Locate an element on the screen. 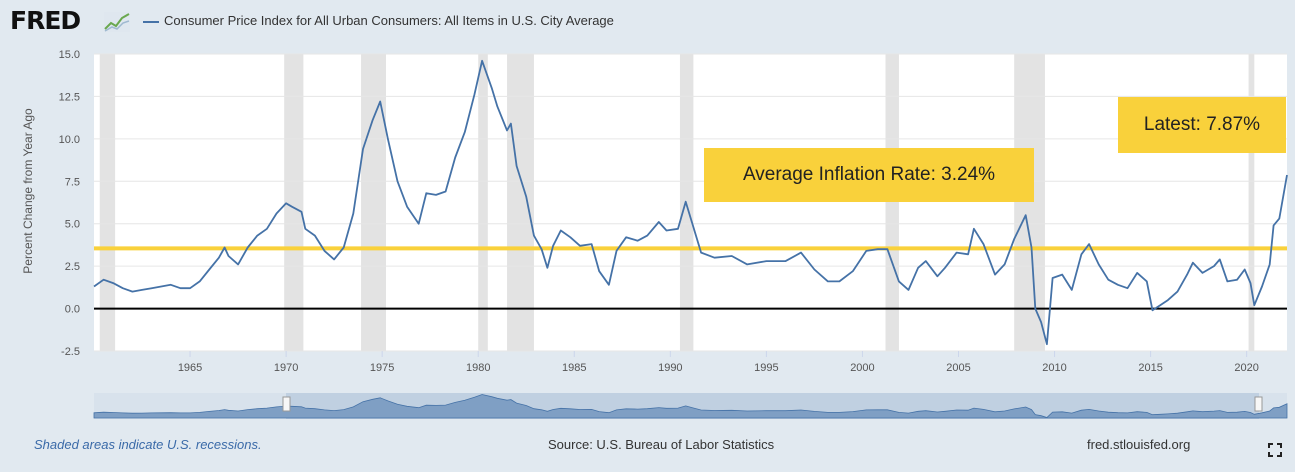 Image resolution: width=1295 pixels, height=472 pixels. x-tick-label: 1980 is located at coordinates (478, 368).